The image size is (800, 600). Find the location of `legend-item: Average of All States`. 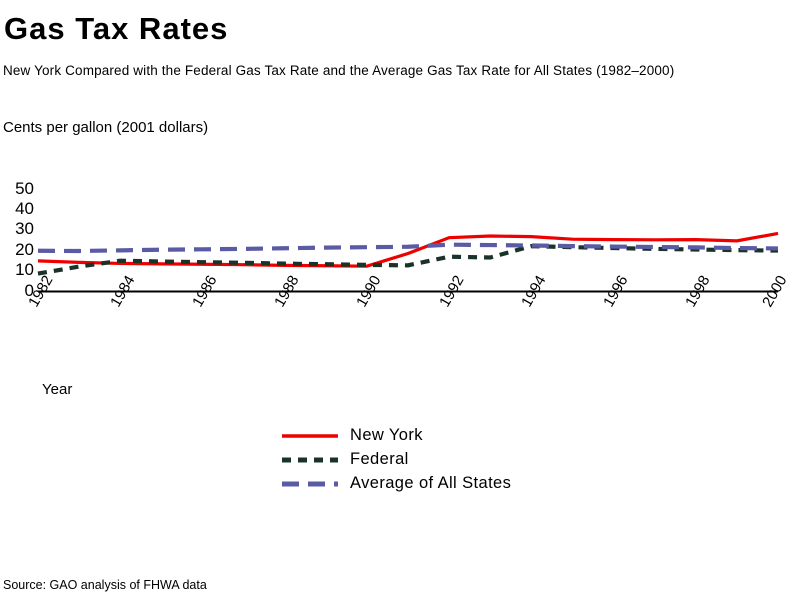

legend-item: Average of All States is located at coordinates (396, 483).